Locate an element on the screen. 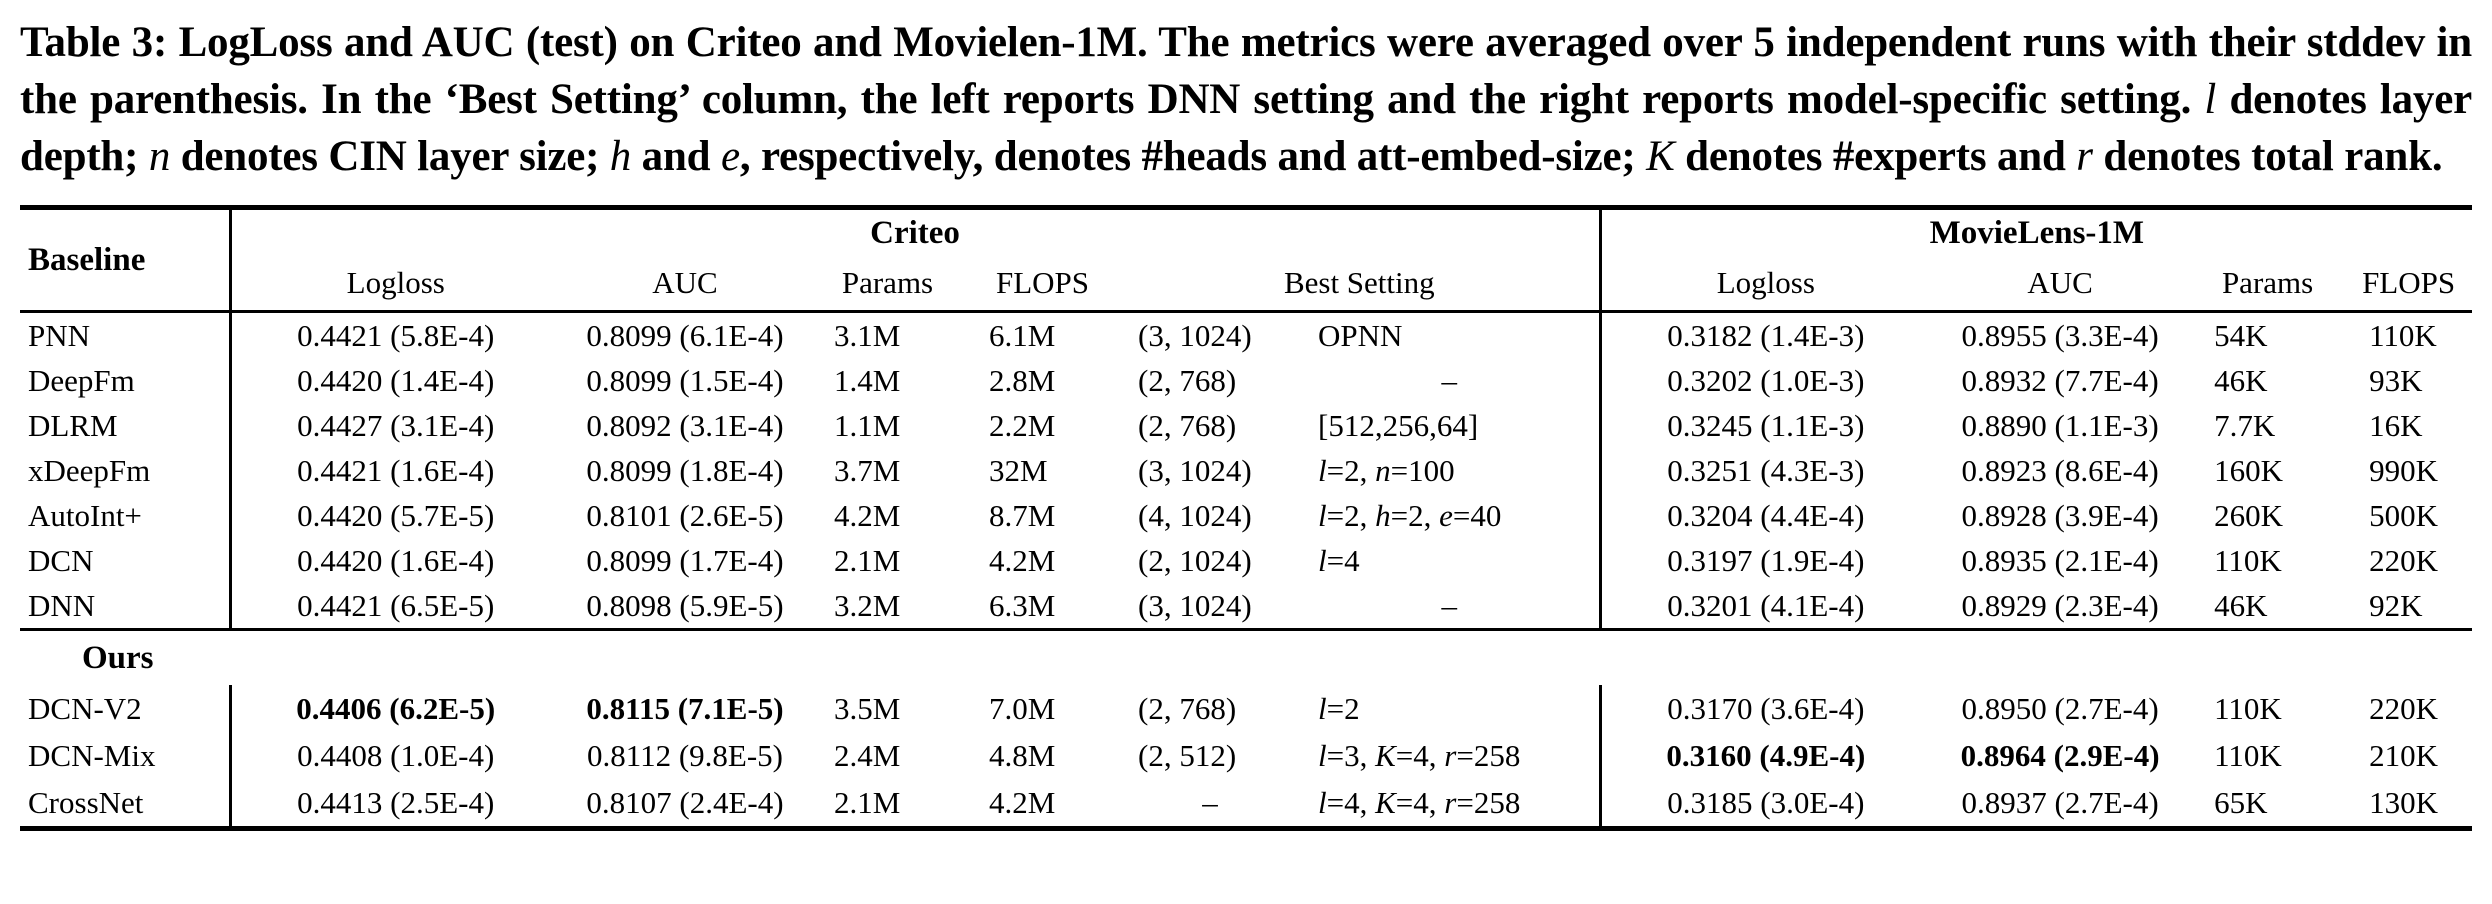 This screenshot has height=904, width=2492. movielens-auc-cell: 0.8950 (2.7E-4) is located at coordinates (2060, 708).